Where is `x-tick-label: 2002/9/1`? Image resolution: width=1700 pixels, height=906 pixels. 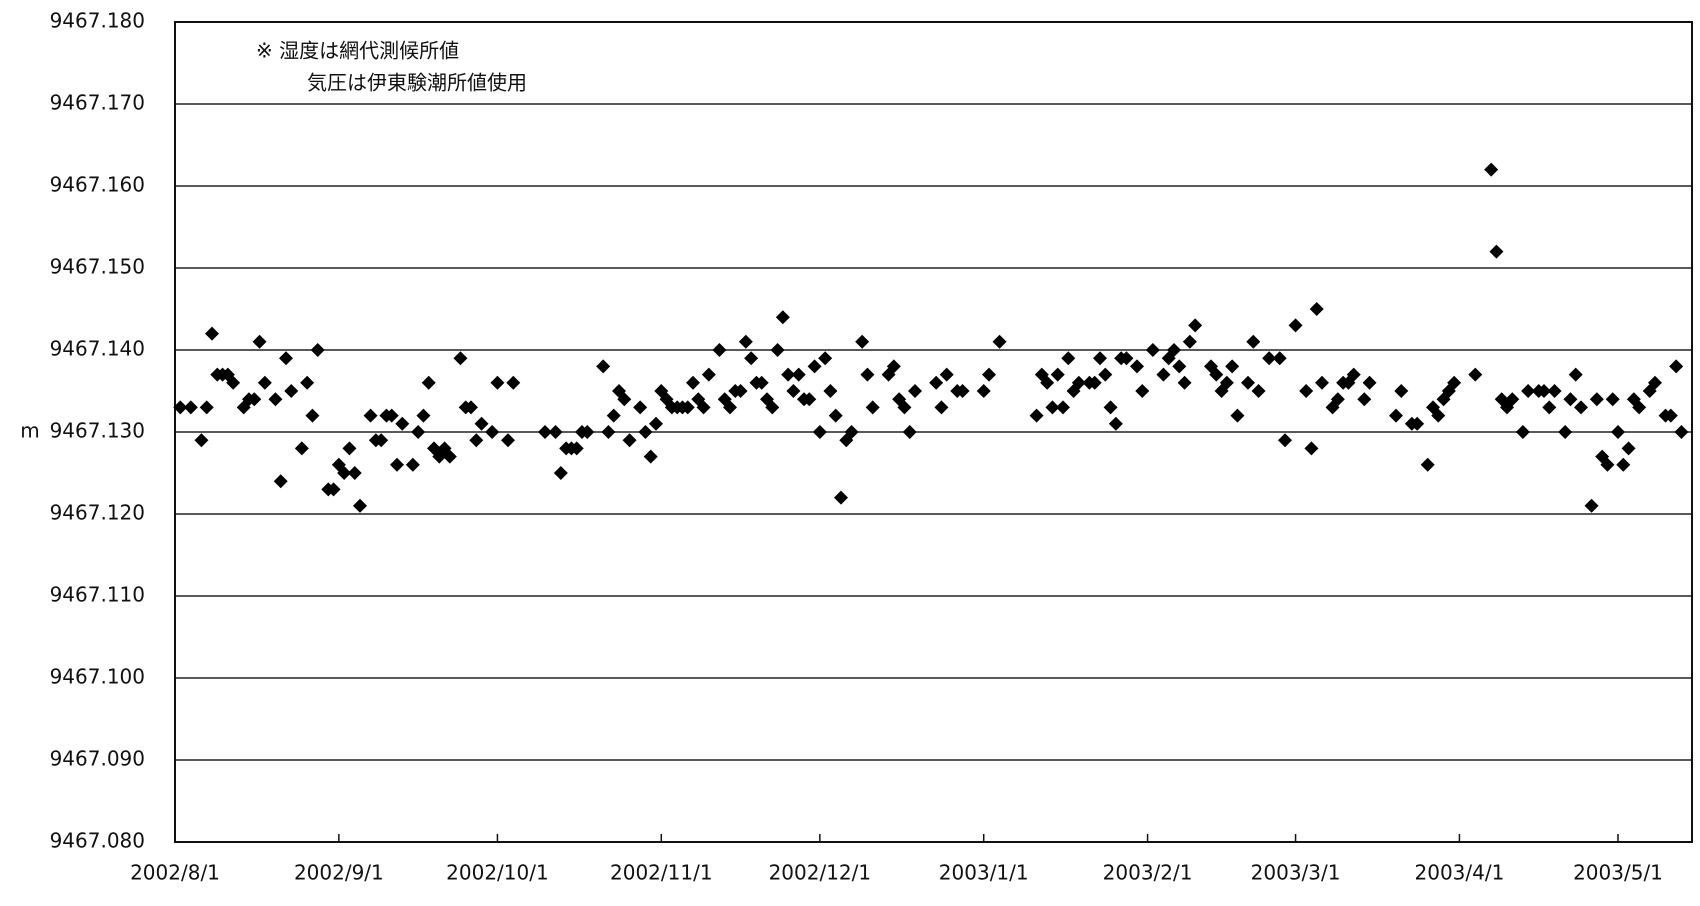
x-tick-label: 2002/9/1 is located at coordinates (339, 873).